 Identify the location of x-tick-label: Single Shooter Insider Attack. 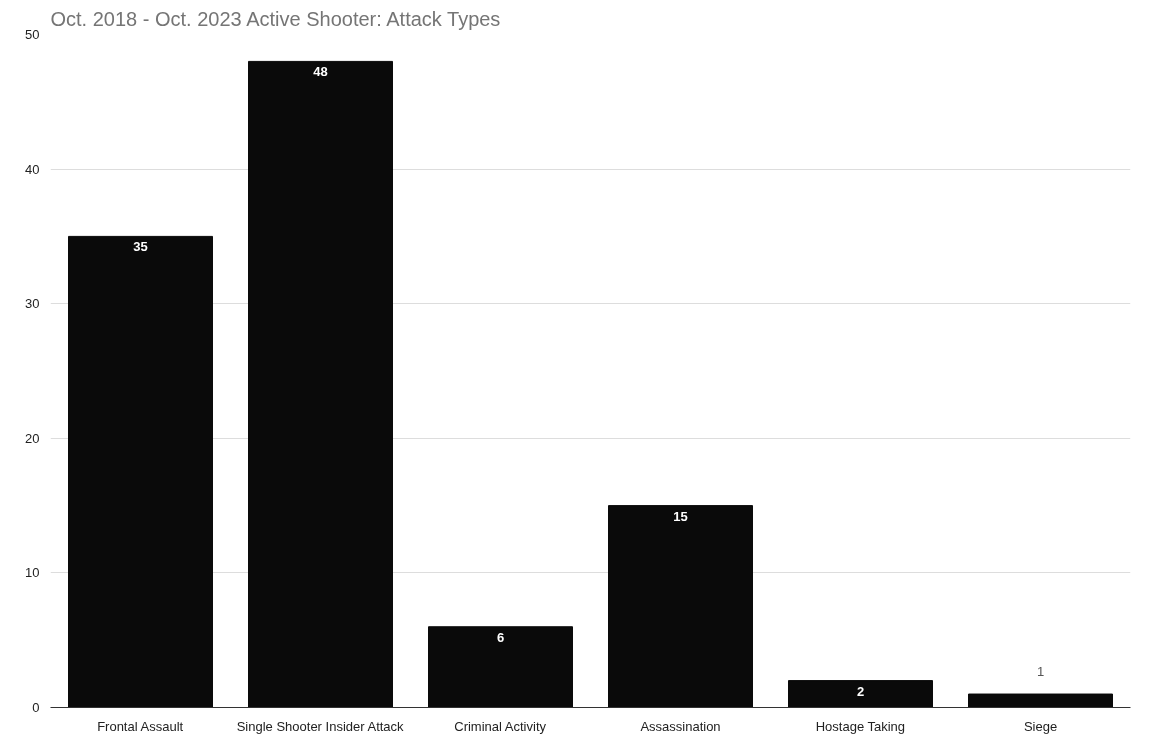
(320, 726).